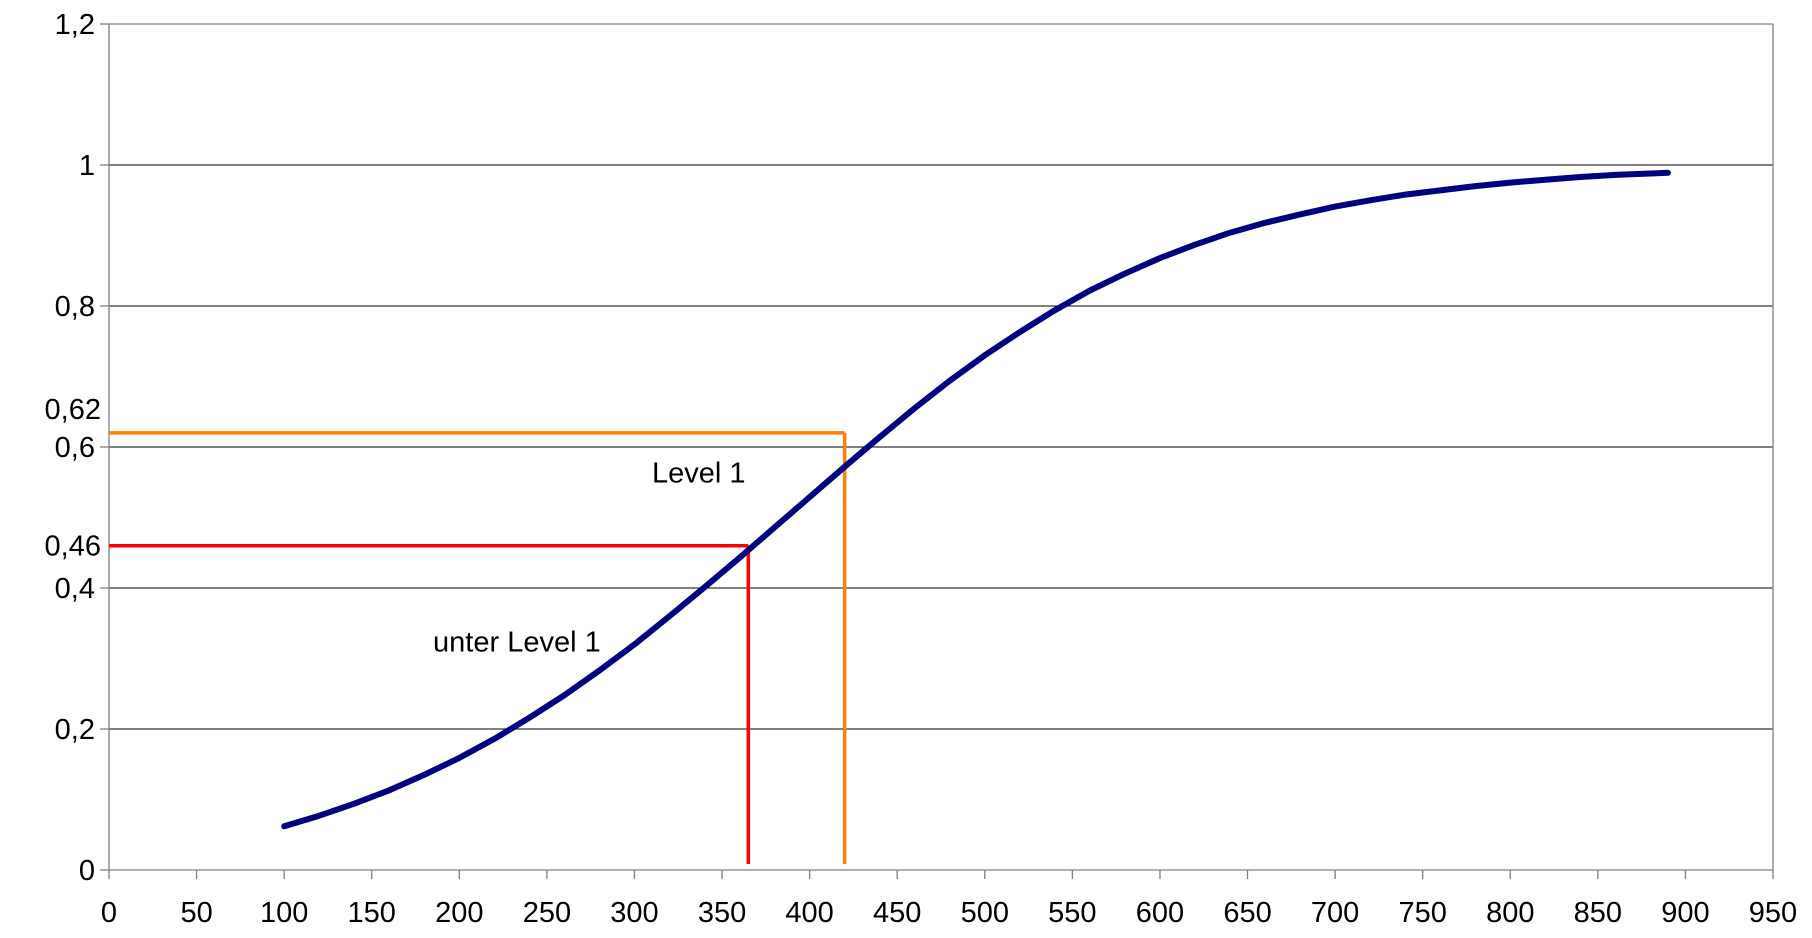 The image size is (1812, 938). Describe the element at coordinates (634, 913) in the screenshot. I see `x-tick-label: 300` at that location.